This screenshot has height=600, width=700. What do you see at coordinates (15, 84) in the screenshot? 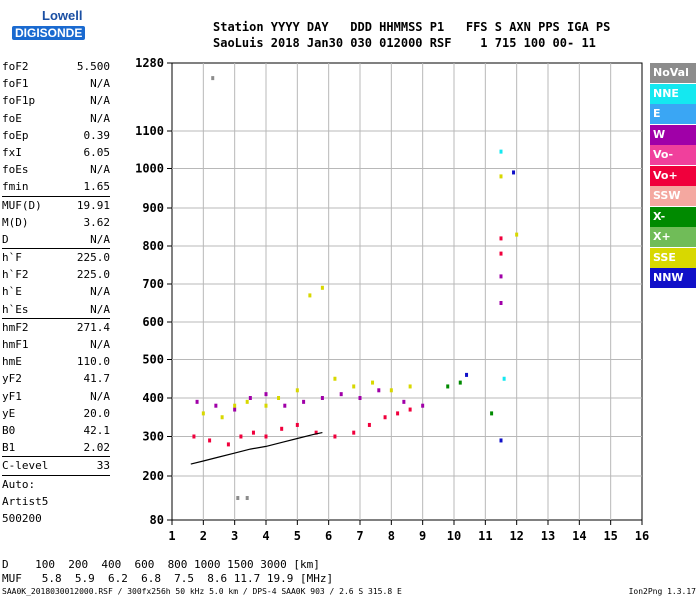
I see `param-key: foF1` at bounding box center [15, 84].